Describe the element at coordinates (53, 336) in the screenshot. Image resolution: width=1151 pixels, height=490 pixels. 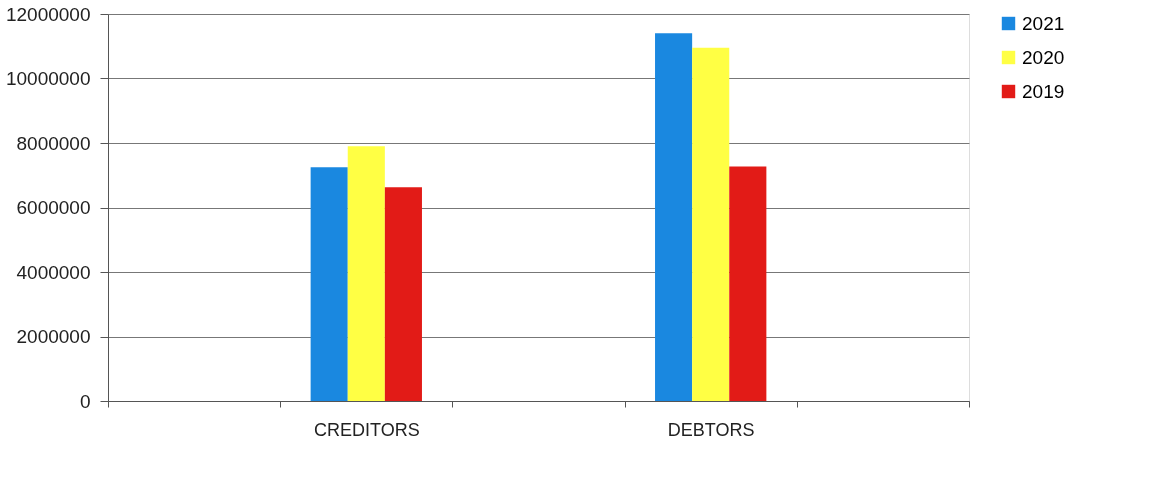
I see `y-tick-label: 2000000` at that location.